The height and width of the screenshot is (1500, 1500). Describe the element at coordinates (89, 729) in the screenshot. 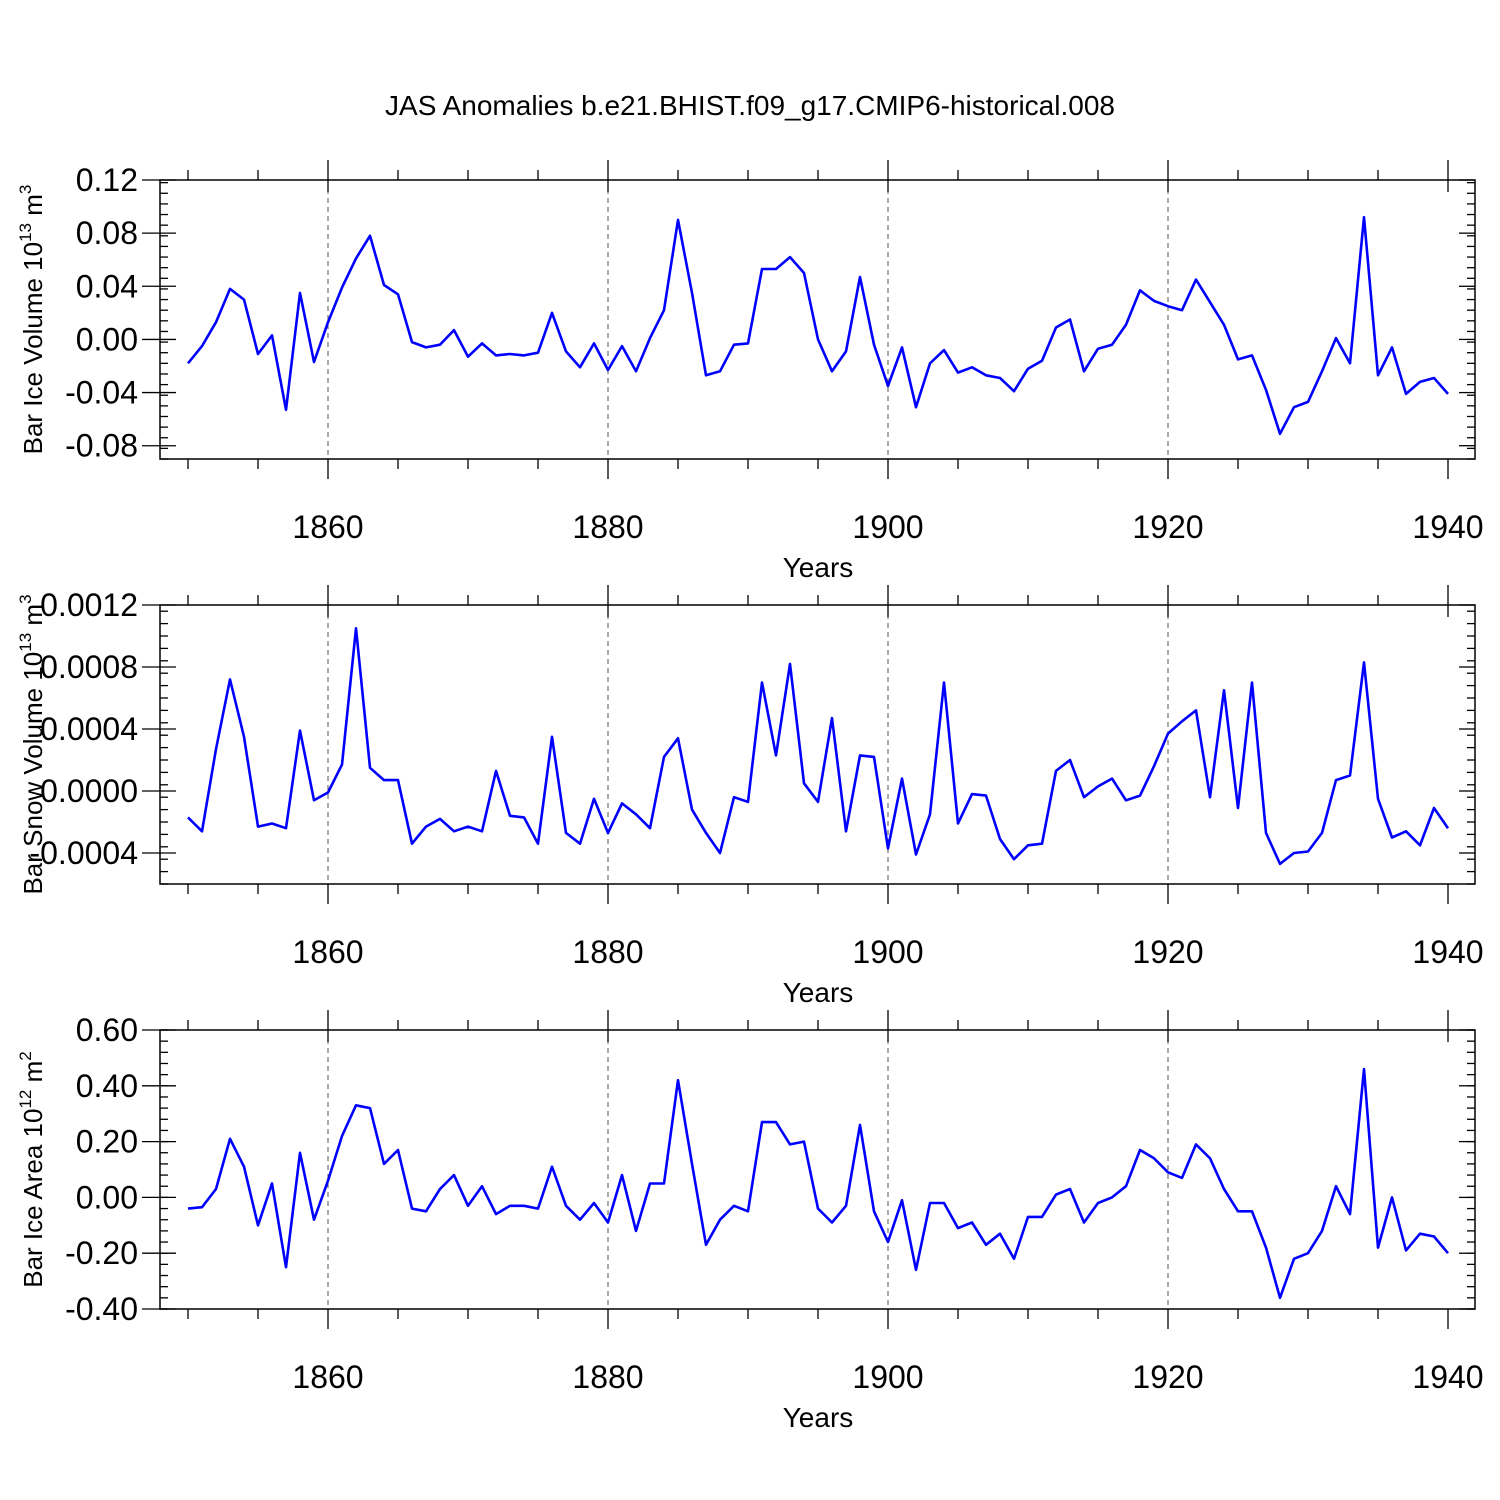

I see `y-tick-label: 0.0004` at that location.